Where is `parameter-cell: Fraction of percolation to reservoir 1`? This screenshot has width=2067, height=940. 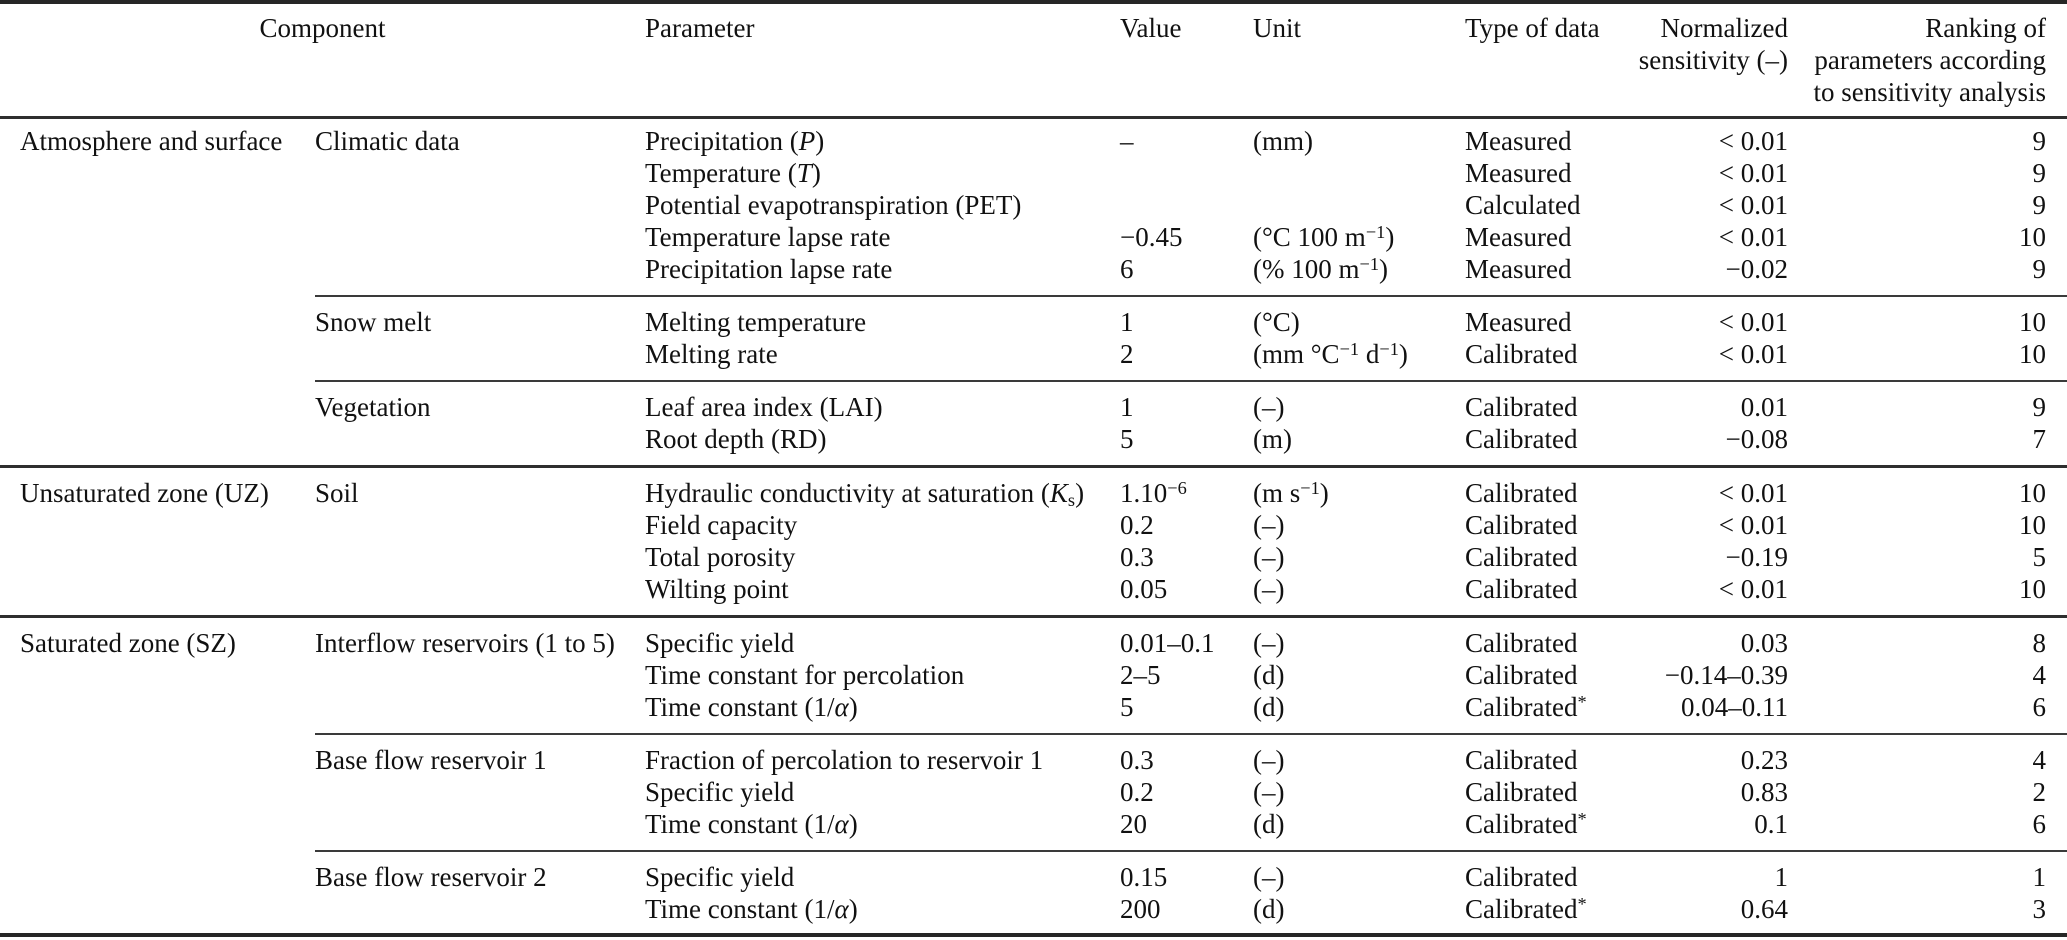
parameter-cell: Fraction of percolation to reservoir 1 is located at coordinates (882, 754).